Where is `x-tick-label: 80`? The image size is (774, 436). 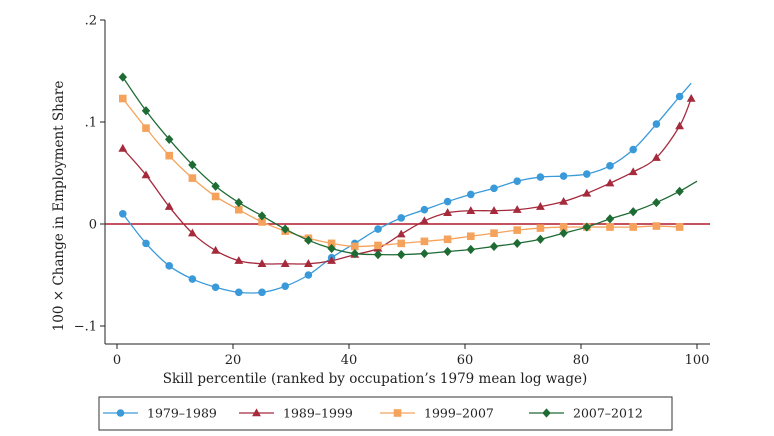
x-tick-label: 80 is located at coordinates (581, 360).